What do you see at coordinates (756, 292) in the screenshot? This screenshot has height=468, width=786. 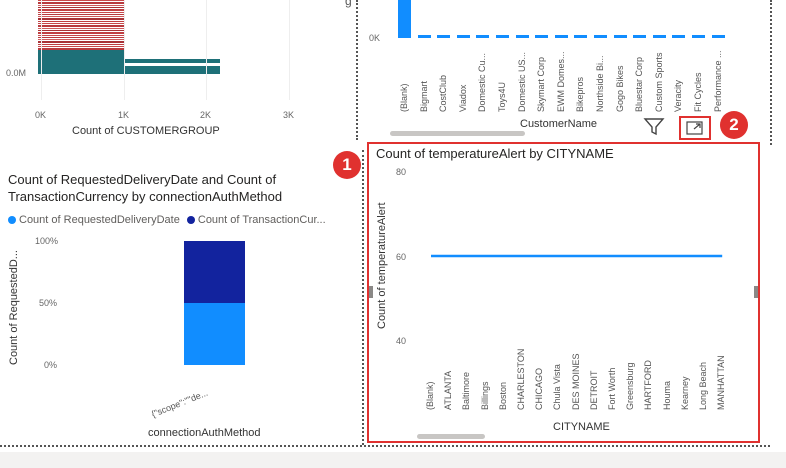 I see `resize-grip-right` at bounding box center [756, 292].